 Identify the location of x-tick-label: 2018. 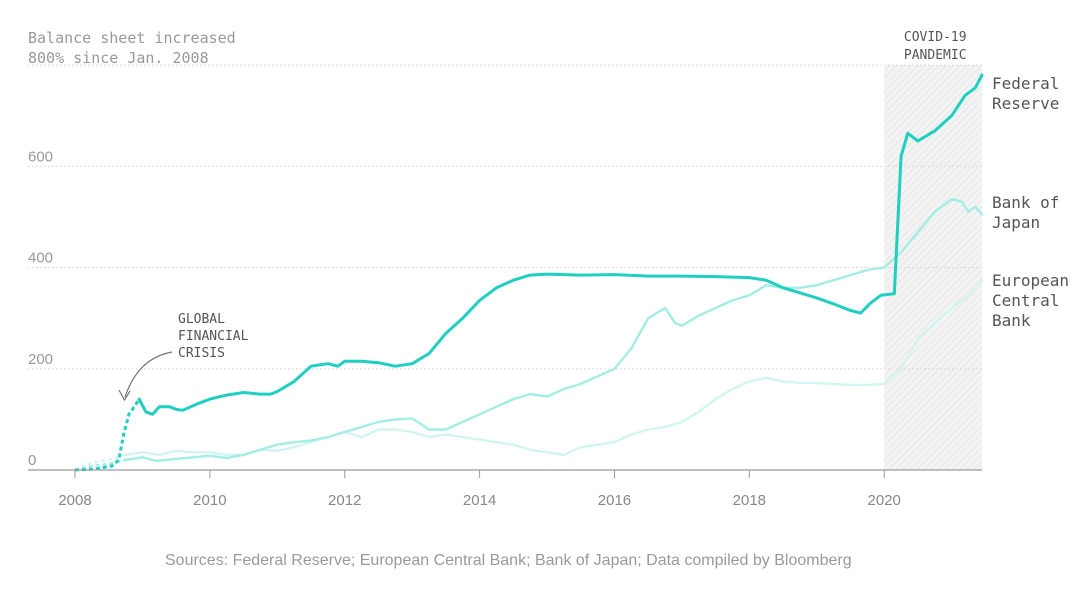
(749, 500).